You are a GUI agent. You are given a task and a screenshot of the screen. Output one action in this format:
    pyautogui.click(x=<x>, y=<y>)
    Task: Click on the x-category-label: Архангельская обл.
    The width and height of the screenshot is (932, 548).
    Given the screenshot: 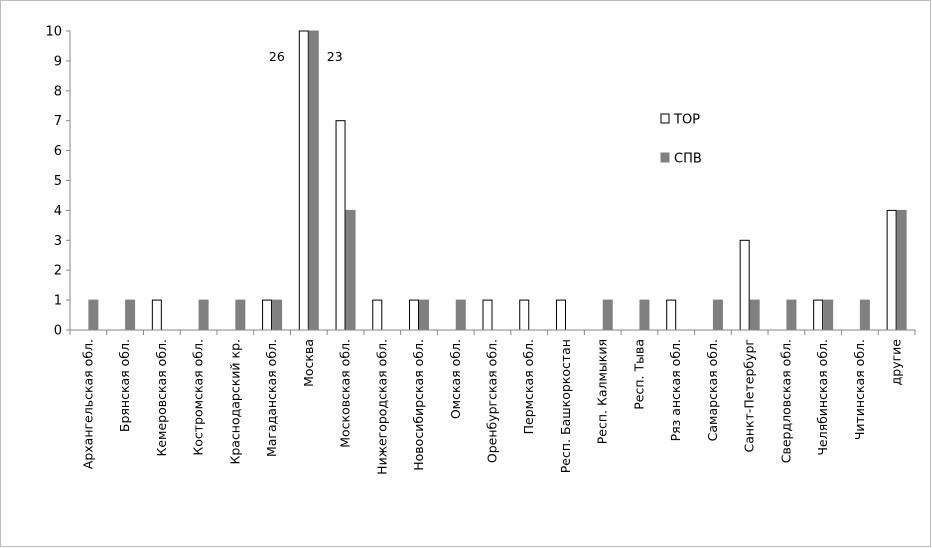 What is the action you would take?
    pyautogui.click(x=87, y=404)
    